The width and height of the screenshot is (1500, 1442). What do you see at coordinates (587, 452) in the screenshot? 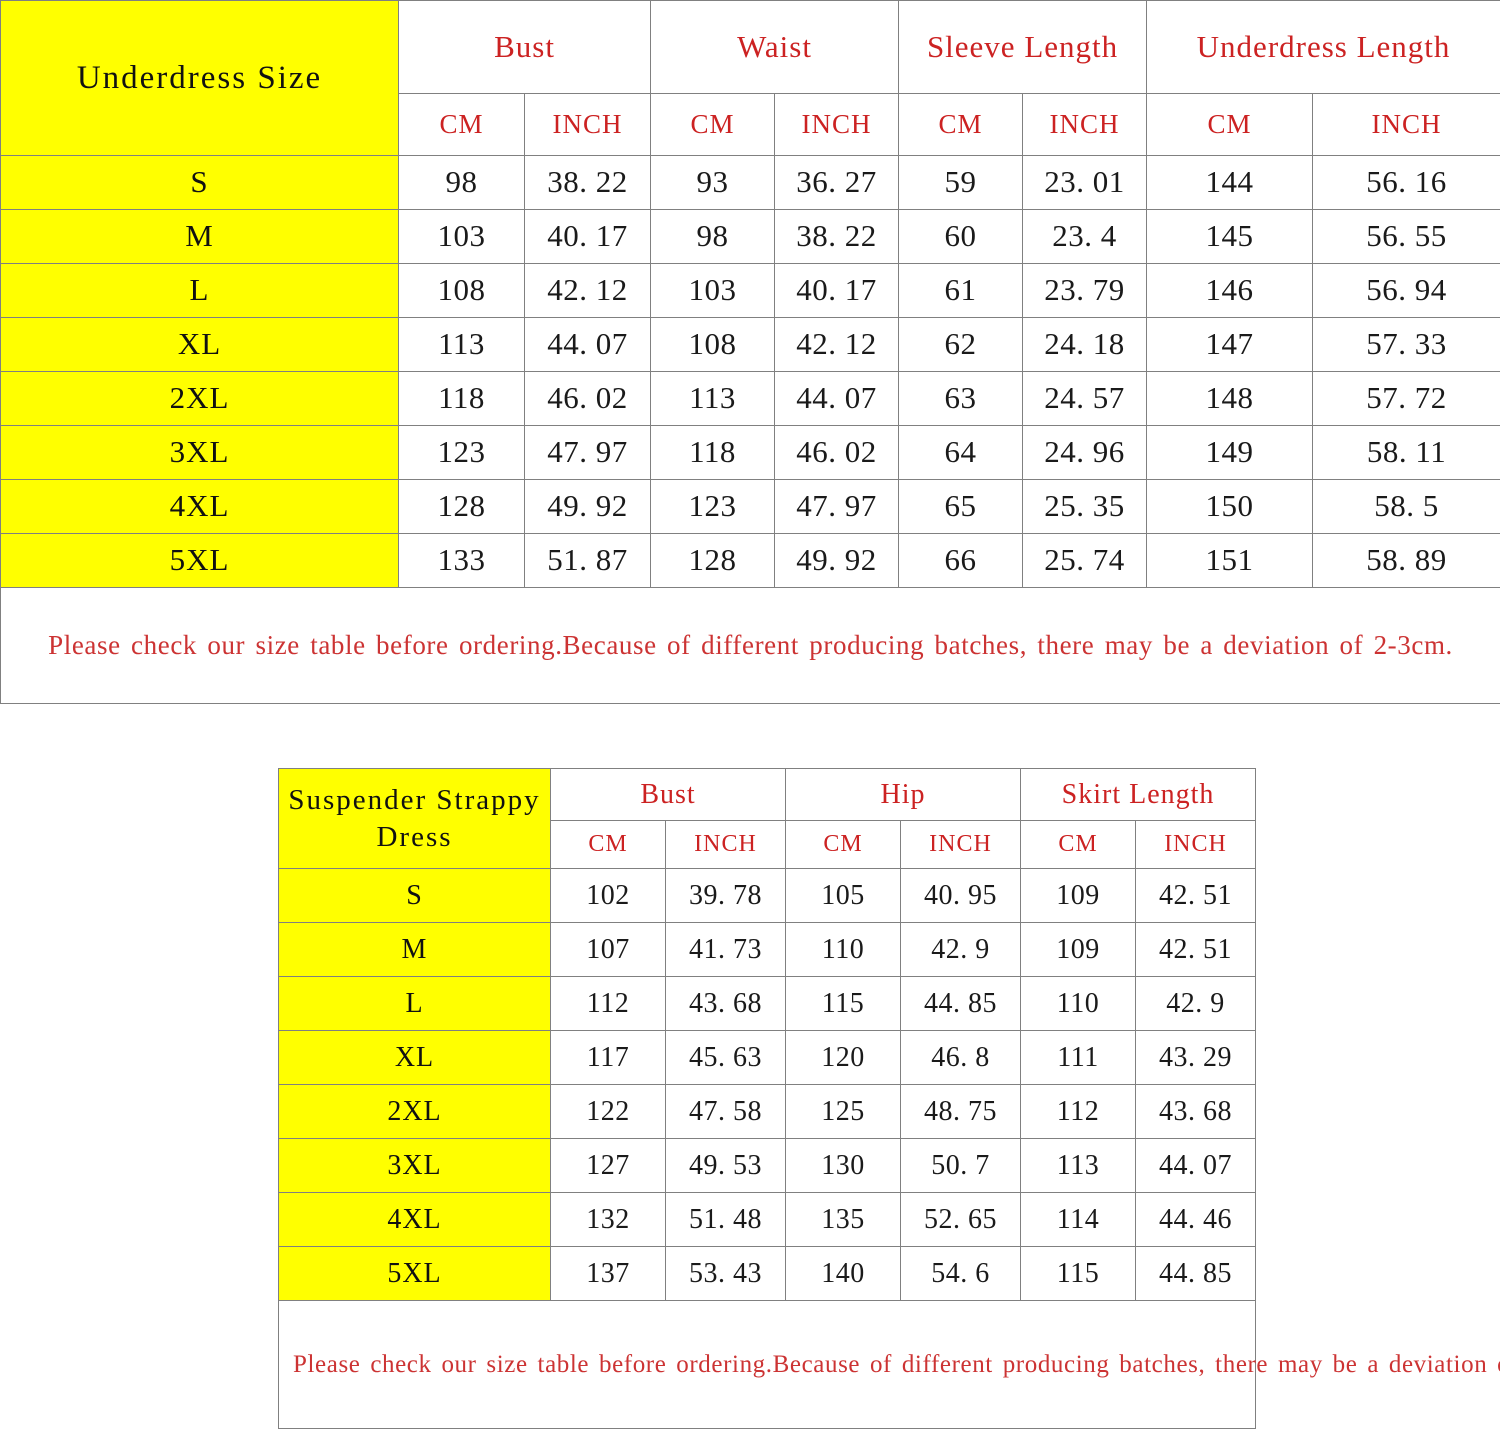
I see `cell-value: 47. 97` at bounding box center [587, 452].